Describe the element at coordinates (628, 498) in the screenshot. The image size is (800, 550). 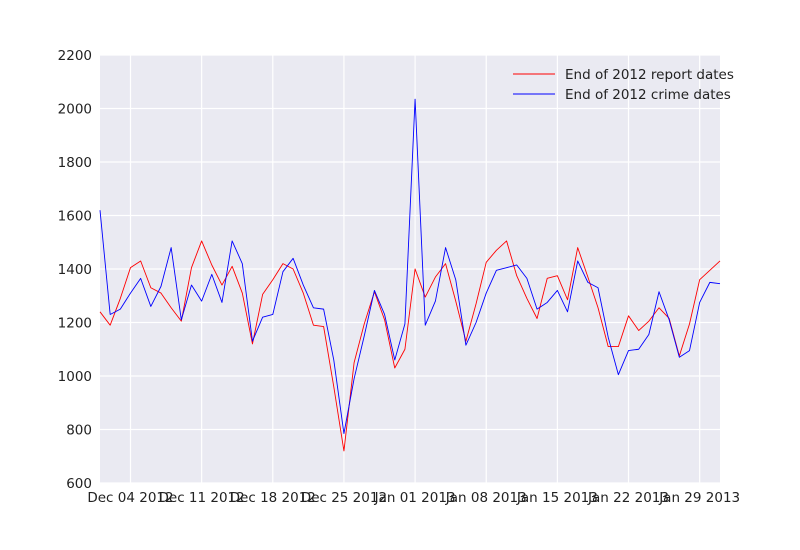
I see `x-tick-label: Jan 22 2013` at that location.